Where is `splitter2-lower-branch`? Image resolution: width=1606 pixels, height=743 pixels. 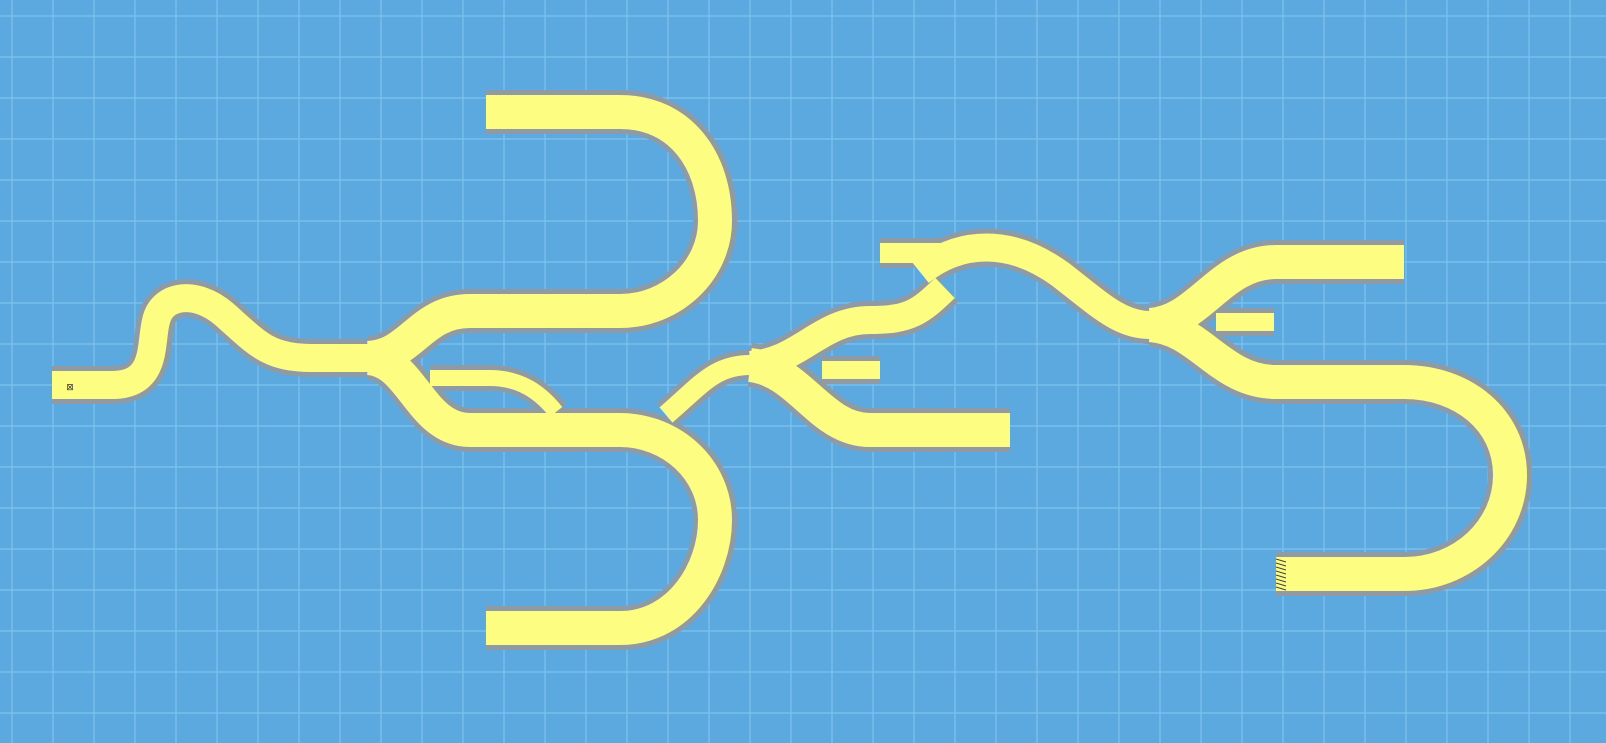
splitter2-lower-branch is located at coordinates (878, 397).